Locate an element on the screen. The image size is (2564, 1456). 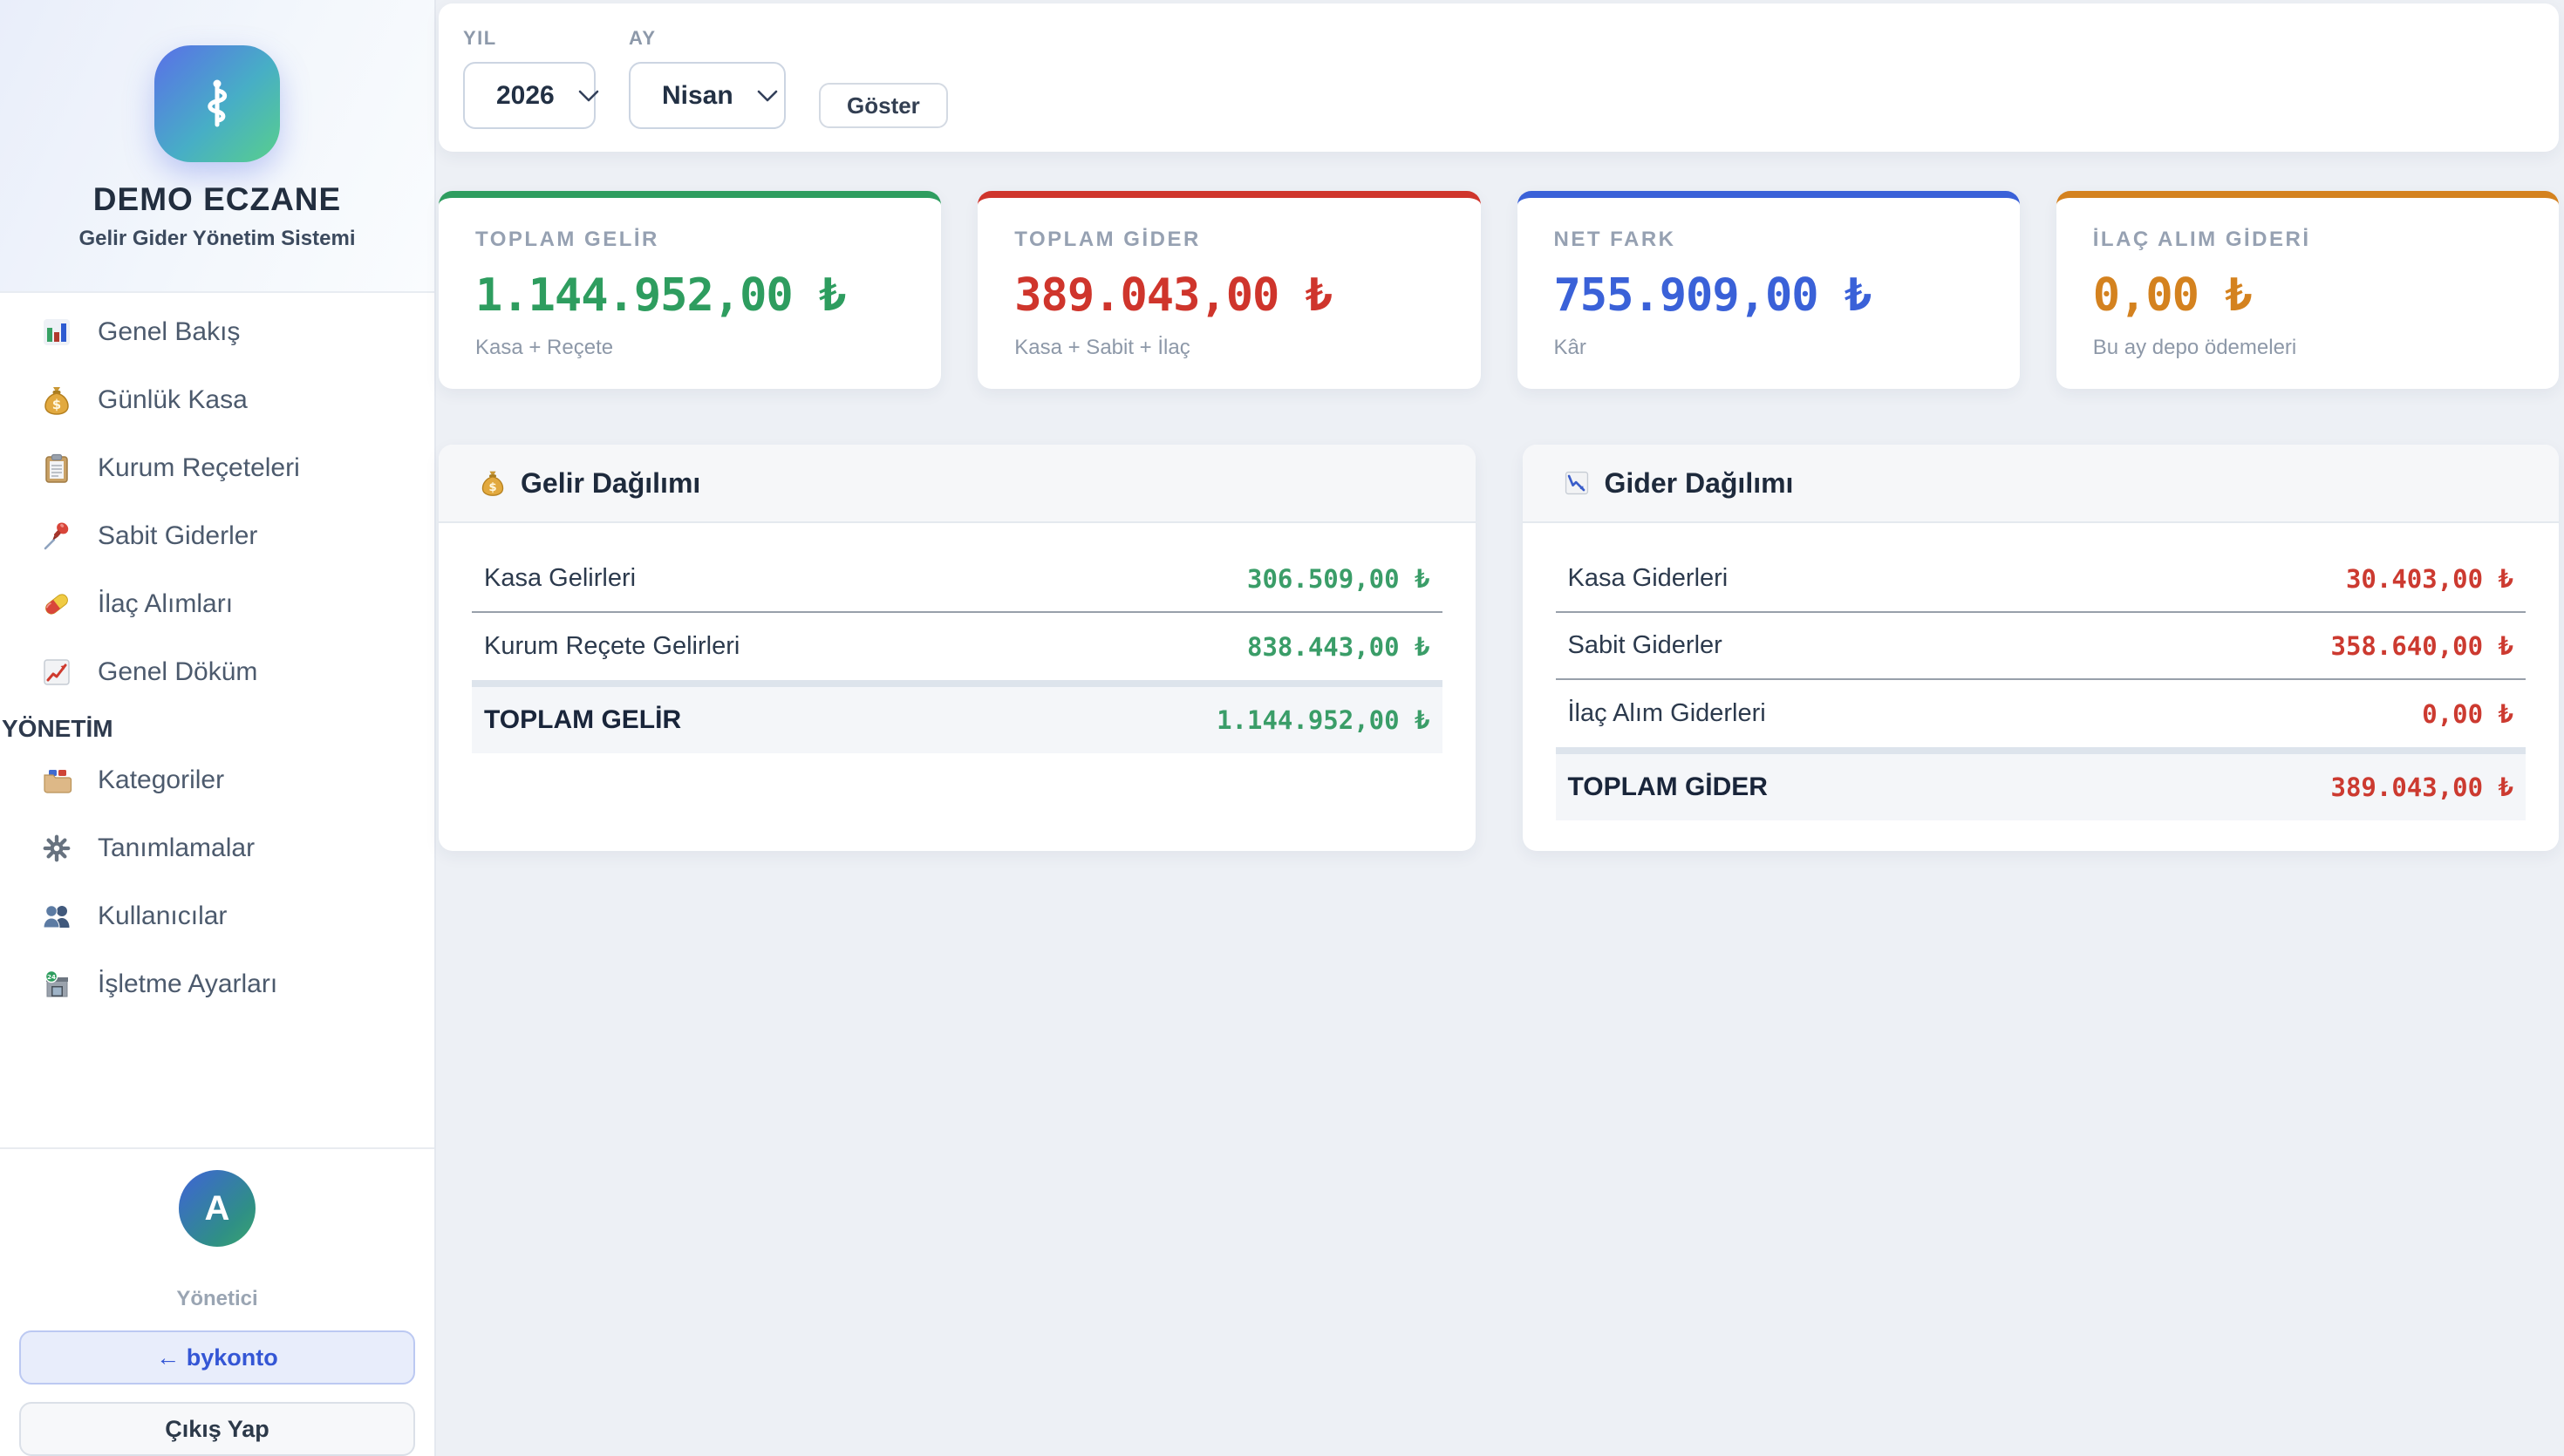
stat-card-net-fark: NET FARK 755.909,00 ₺ Kâr is located at coordinates (1768, 290).